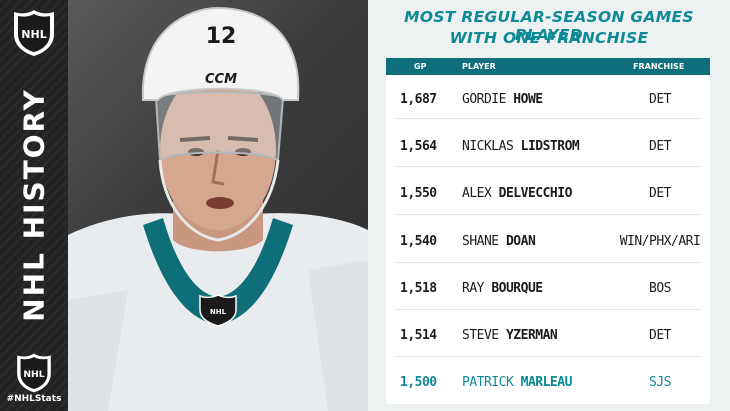 This screenshot has width=730, height=411. What do you see at coordinates (531, 335) in the screenshot?
I see `player-last-name: YZERMAN` at bounding box center [531, 335].